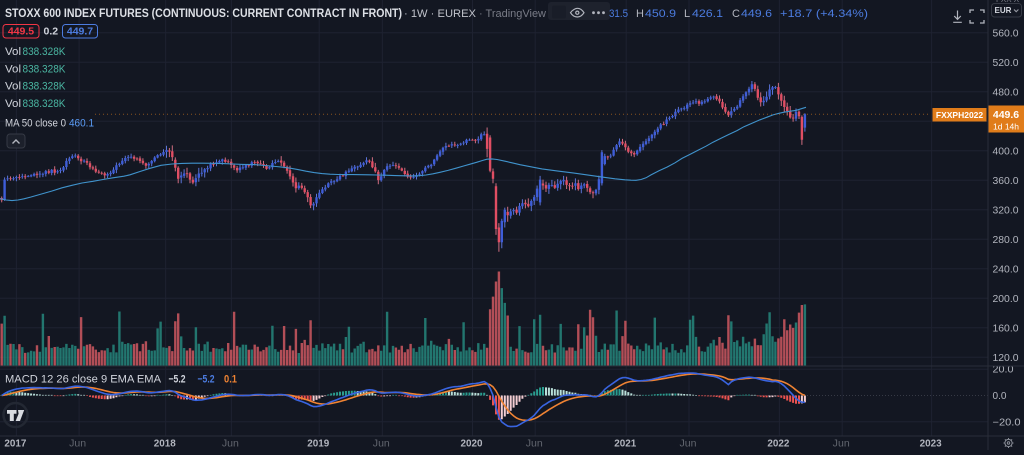 The image size is (1024, 455). I want to click on svg-text: 280.0, so click(1006, 240).